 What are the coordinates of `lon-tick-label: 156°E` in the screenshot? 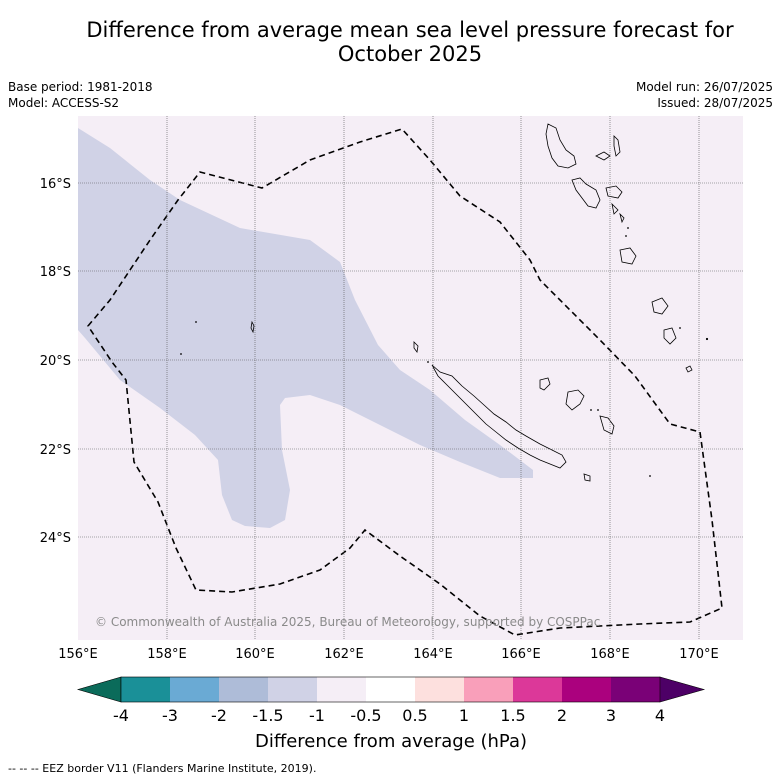 It's located at (78, 654).